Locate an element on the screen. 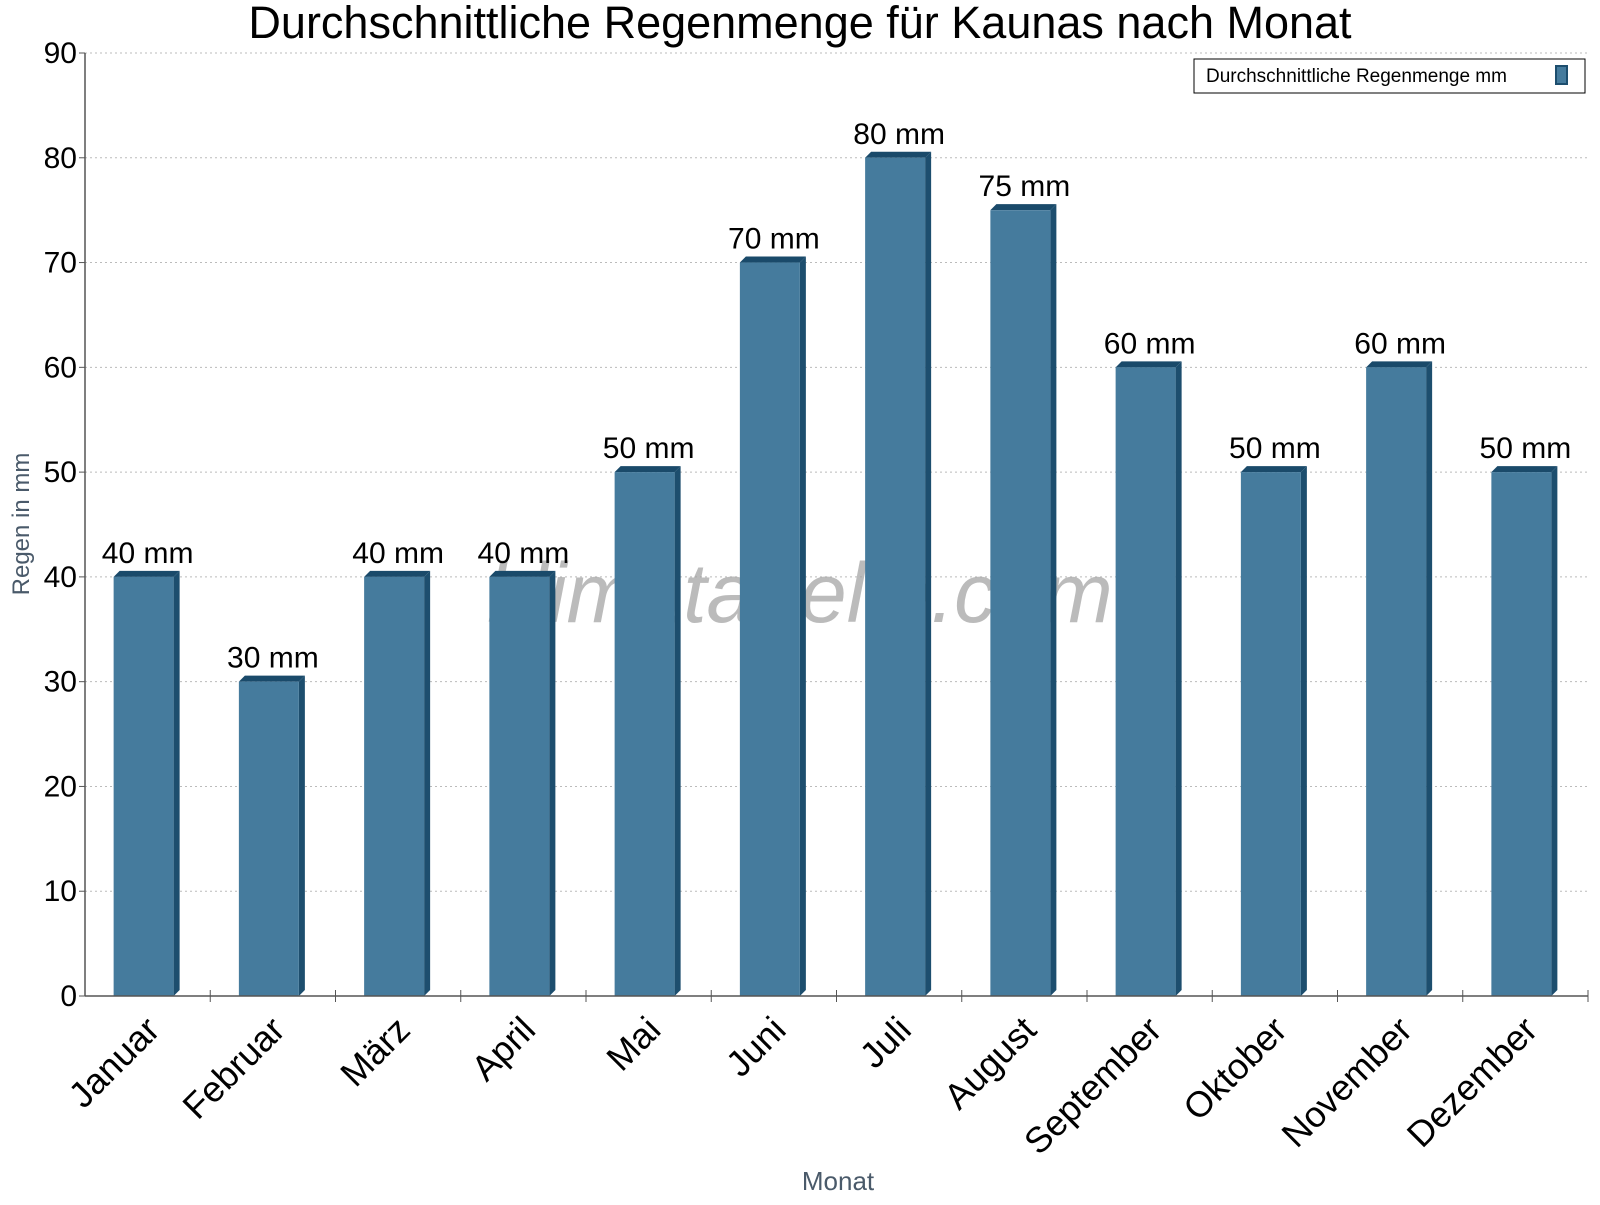  legend: Durchschnittliche Regenmenge mm is located at coordinates (1389, 76).